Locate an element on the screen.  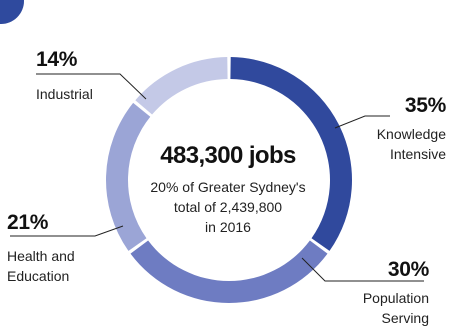
slice-label-knowledge-intensive-line1: Knowledge is located at coordinates (411, 134).